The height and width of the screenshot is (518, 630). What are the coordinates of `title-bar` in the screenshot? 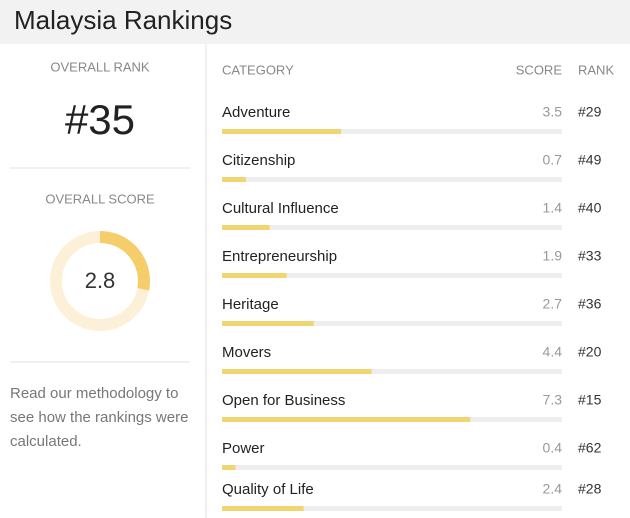 It's located at (315, 22).